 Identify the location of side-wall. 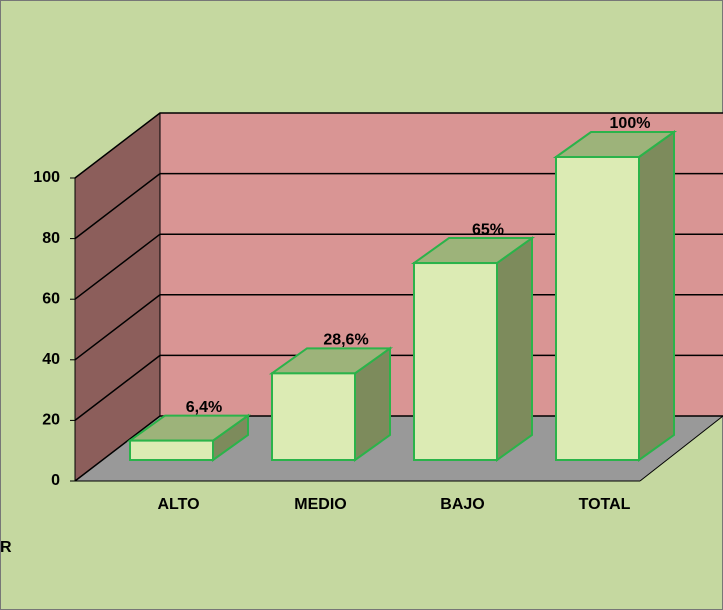
(117, 297).